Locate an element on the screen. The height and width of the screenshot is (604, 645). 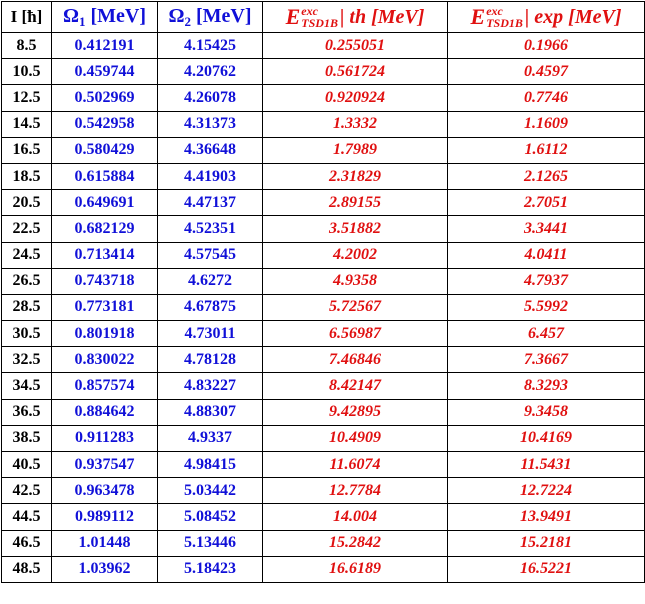
table-row: 46.5 1.01448 5.13446 15.2842 15.2181 is located at coordinates (323, 543).